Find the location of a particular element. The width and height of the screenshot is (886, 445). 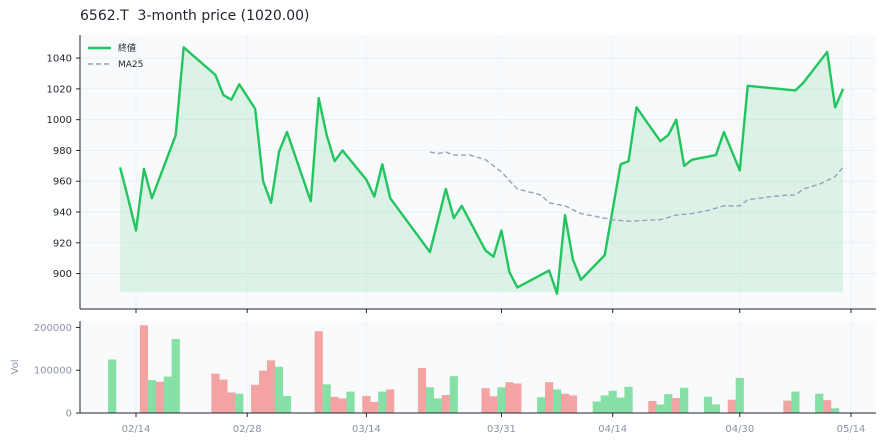

price-y-tick-label: 920 is located at coordinates (62, 243).